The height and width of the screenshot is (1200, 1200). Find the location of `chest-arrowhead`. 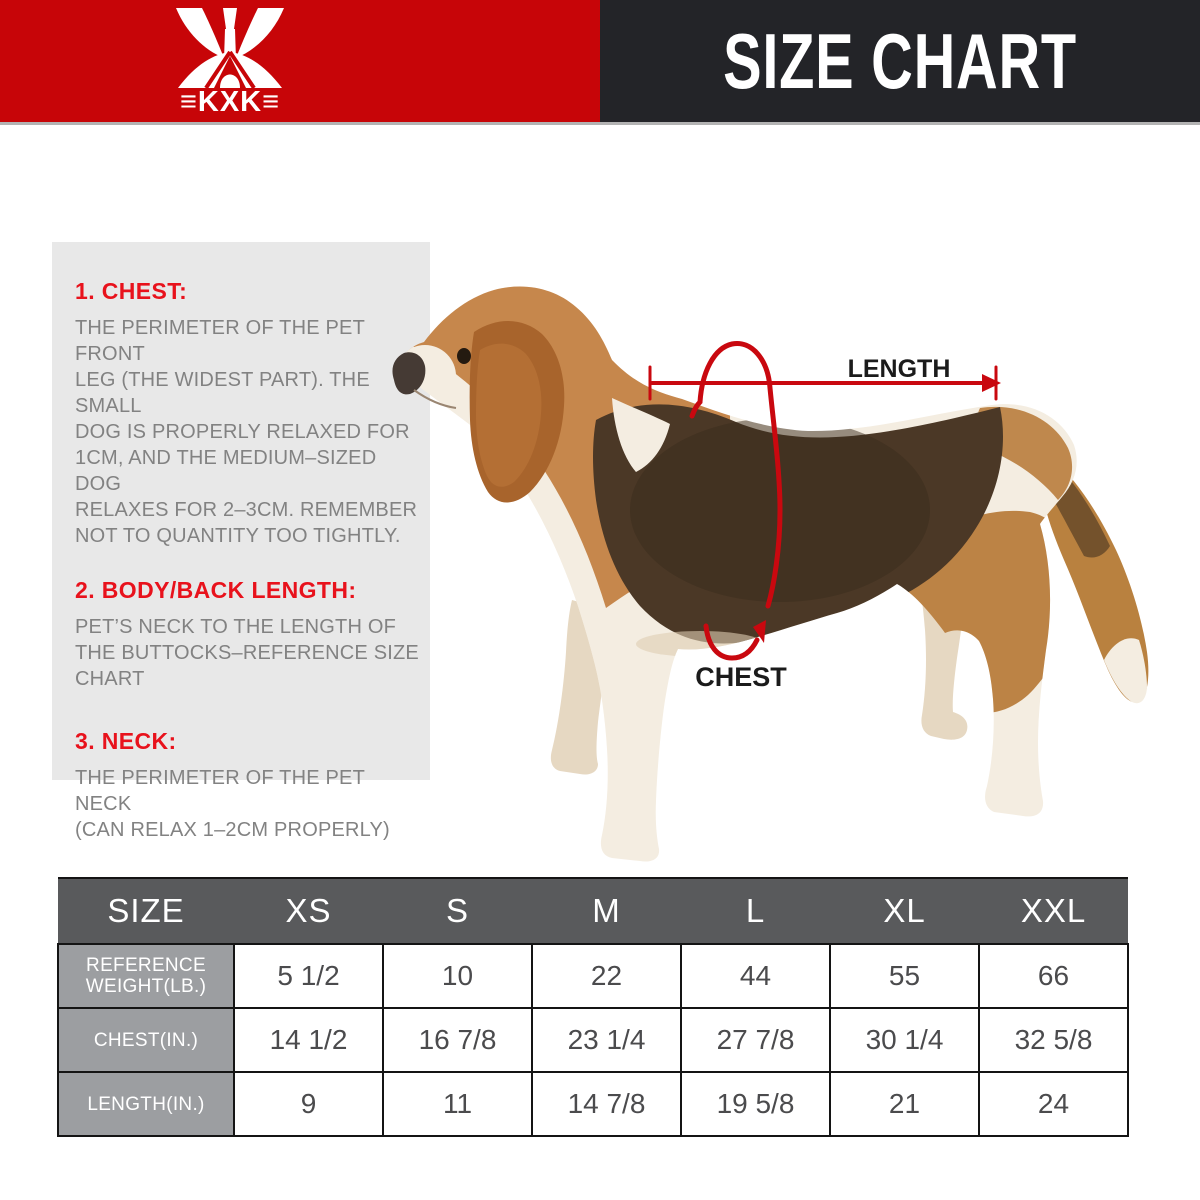

chest-arrowhead is located at coordinates (759, 631).